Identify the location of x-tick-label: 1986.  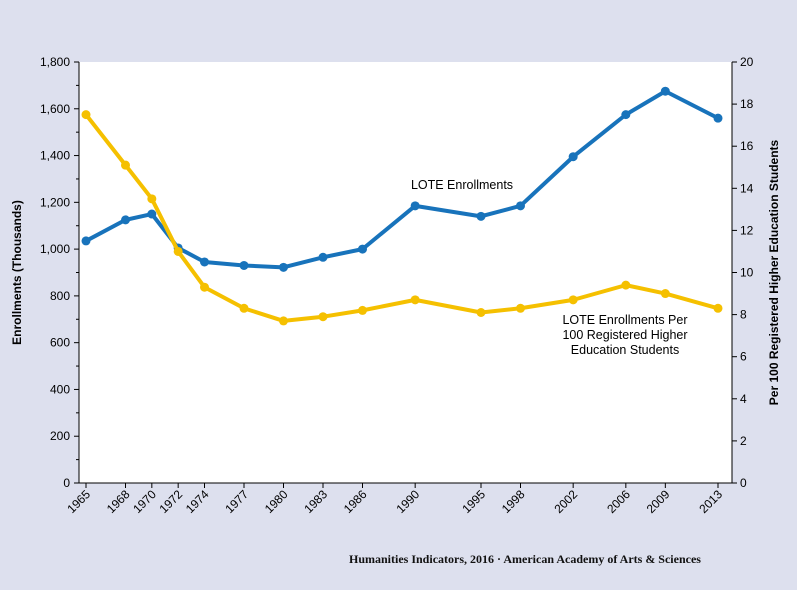
(355, 501).